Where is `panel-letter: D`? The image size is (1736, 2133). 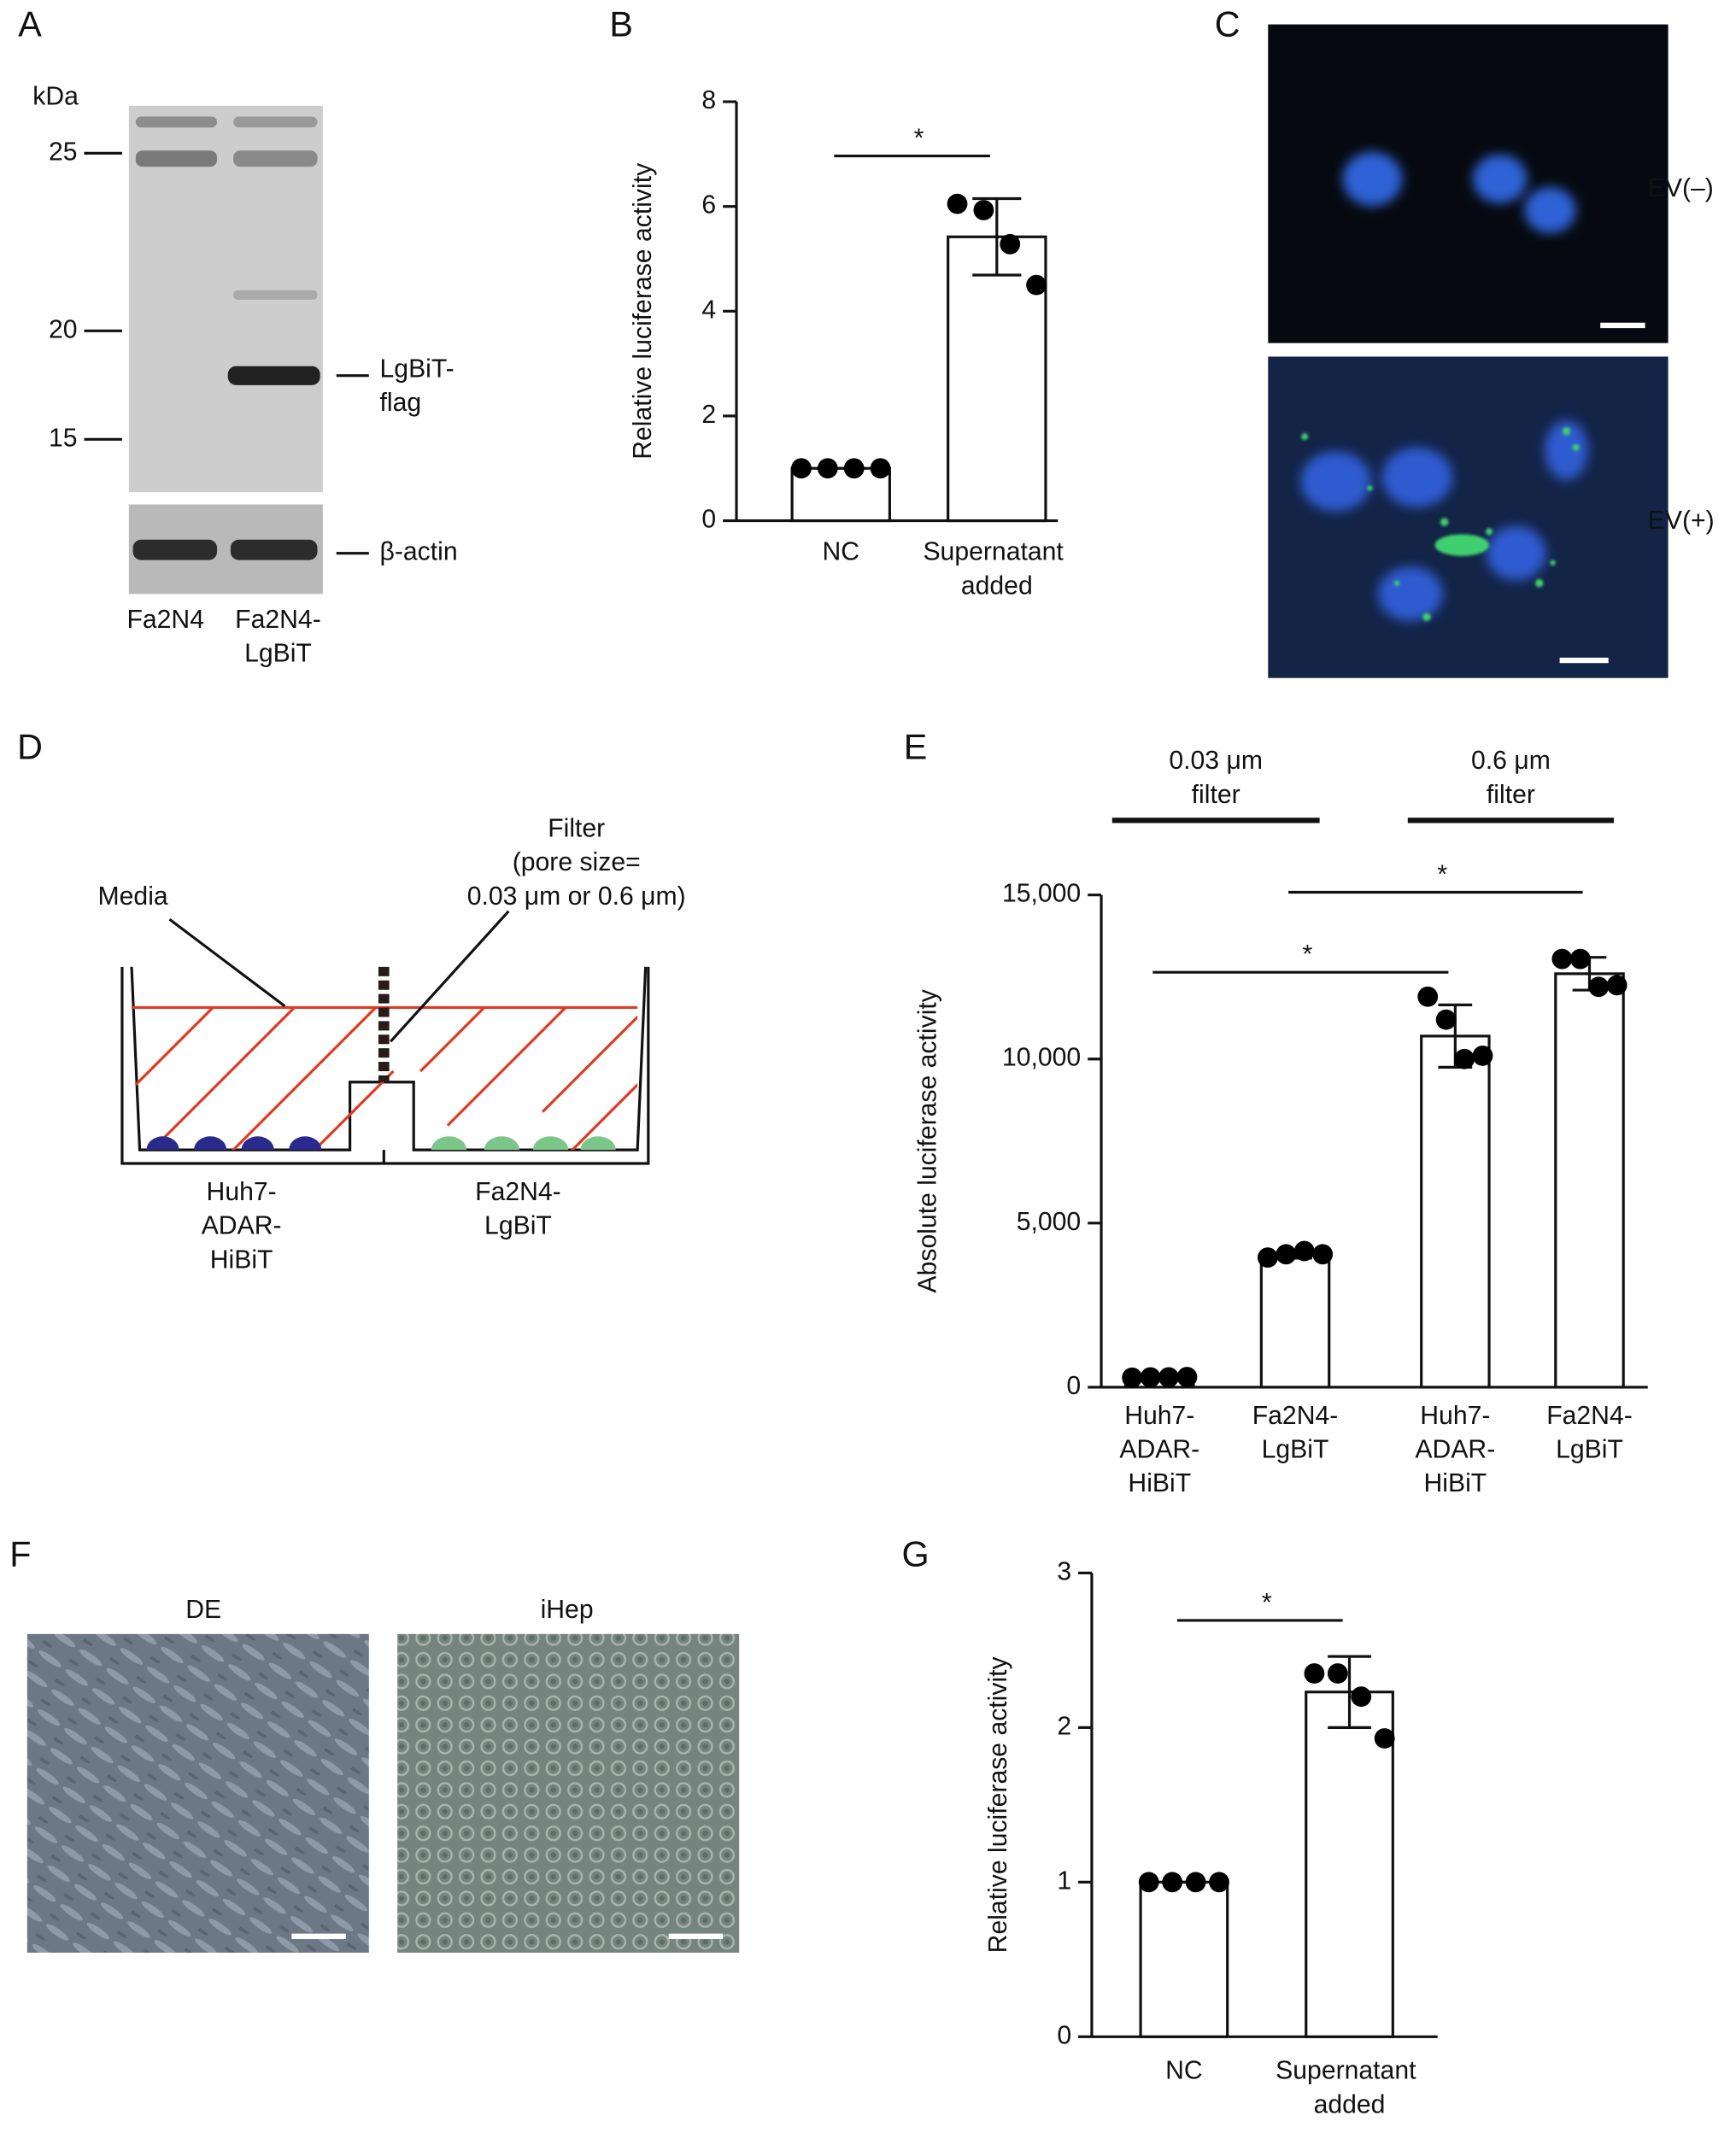
panel-letter: D is located at coordinates (30, 747).